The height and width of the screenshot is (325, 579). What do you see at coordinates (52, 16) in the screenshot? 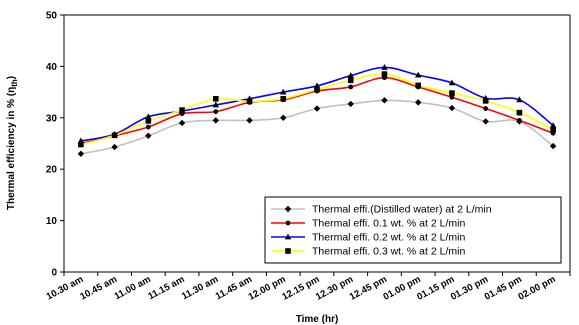
I see `y-tick-label: 50` at bounding box center [52, 16].